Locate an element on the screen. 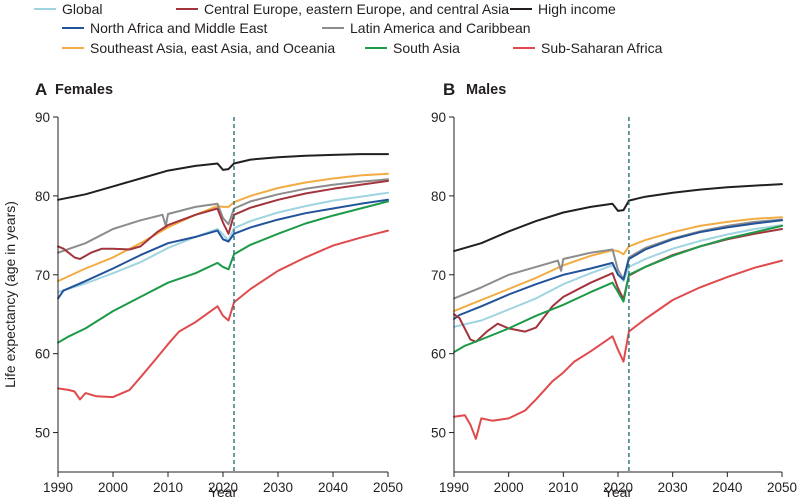 This screenshot has height=499, width=800. legend-label: Latin America and Caribbean is located at coordinates (440, 28).